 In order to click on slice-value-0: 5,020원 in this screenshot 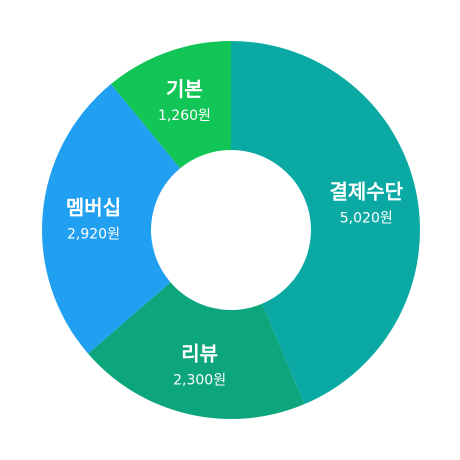, I will do `click(366, 219)`.